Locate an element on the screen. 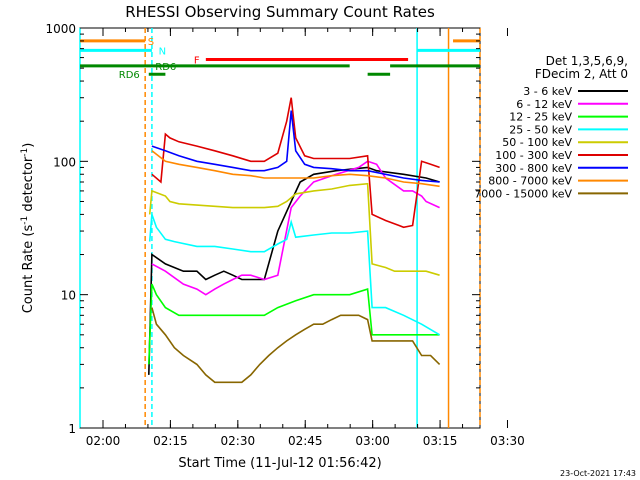 This screenshot has width=640, height=480. x-tick-label-0: 02:00 is located at coordinates (103, 441).